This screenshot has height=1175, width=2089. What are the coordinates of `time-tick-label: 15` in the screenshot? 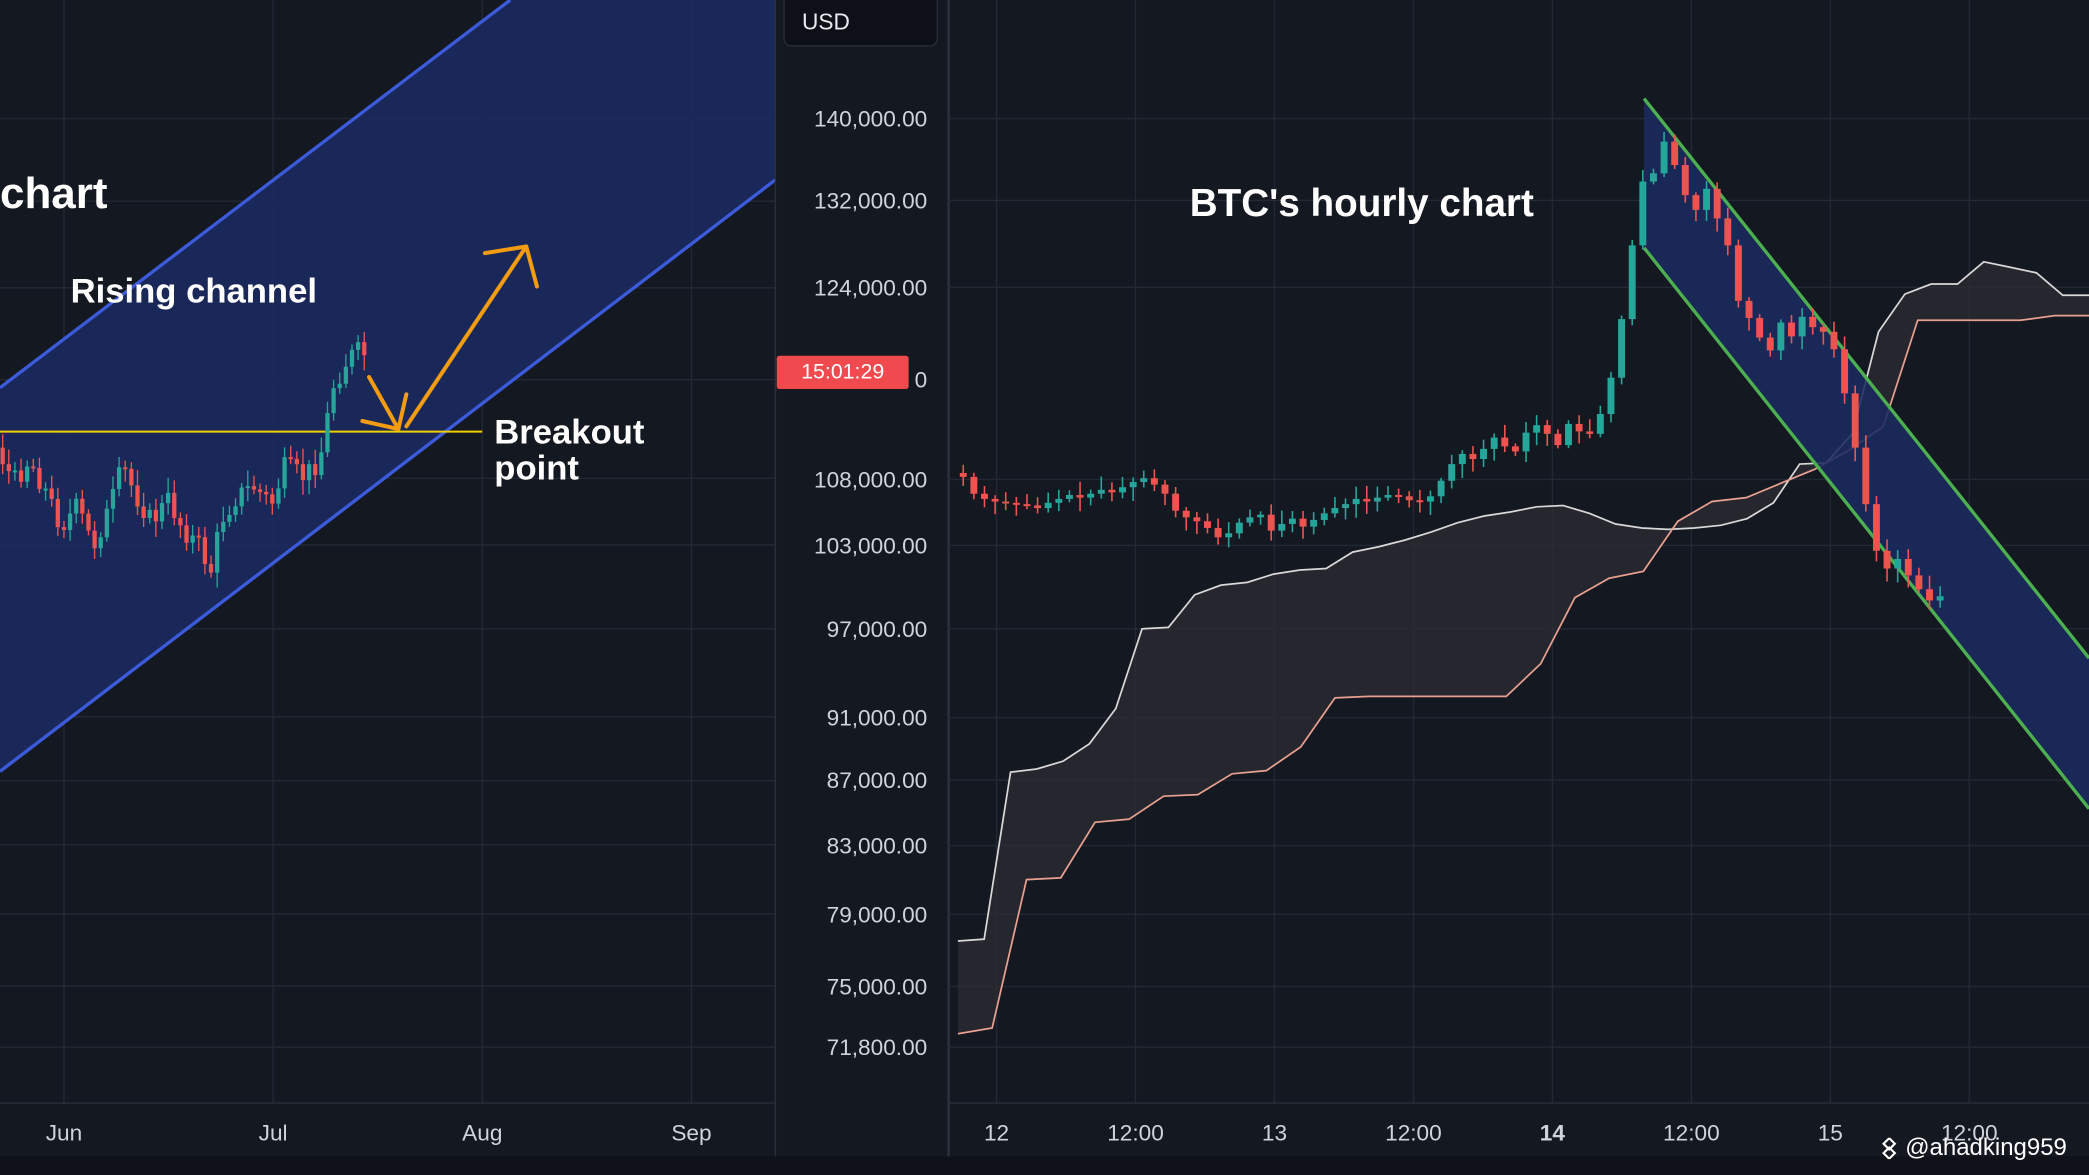 It's located at (1830, 1132).